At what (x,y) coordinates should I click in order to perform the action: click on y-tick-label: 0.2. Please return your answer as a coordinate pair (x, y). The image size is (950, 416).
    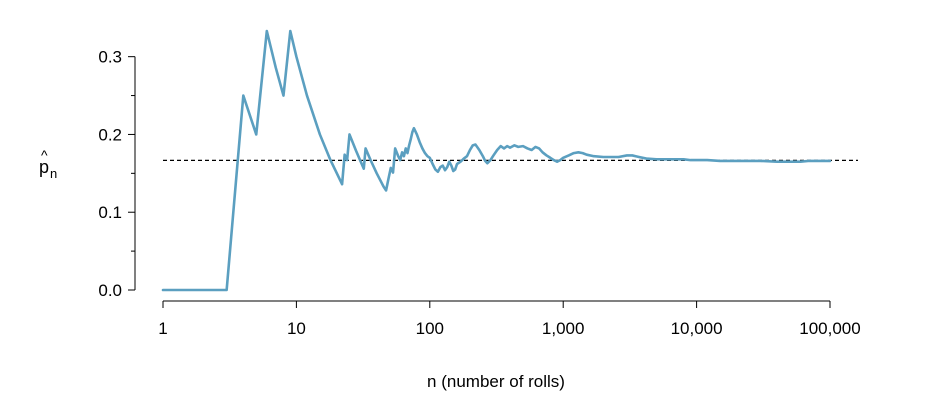
    Looking at the image, I should click on (110, 134).